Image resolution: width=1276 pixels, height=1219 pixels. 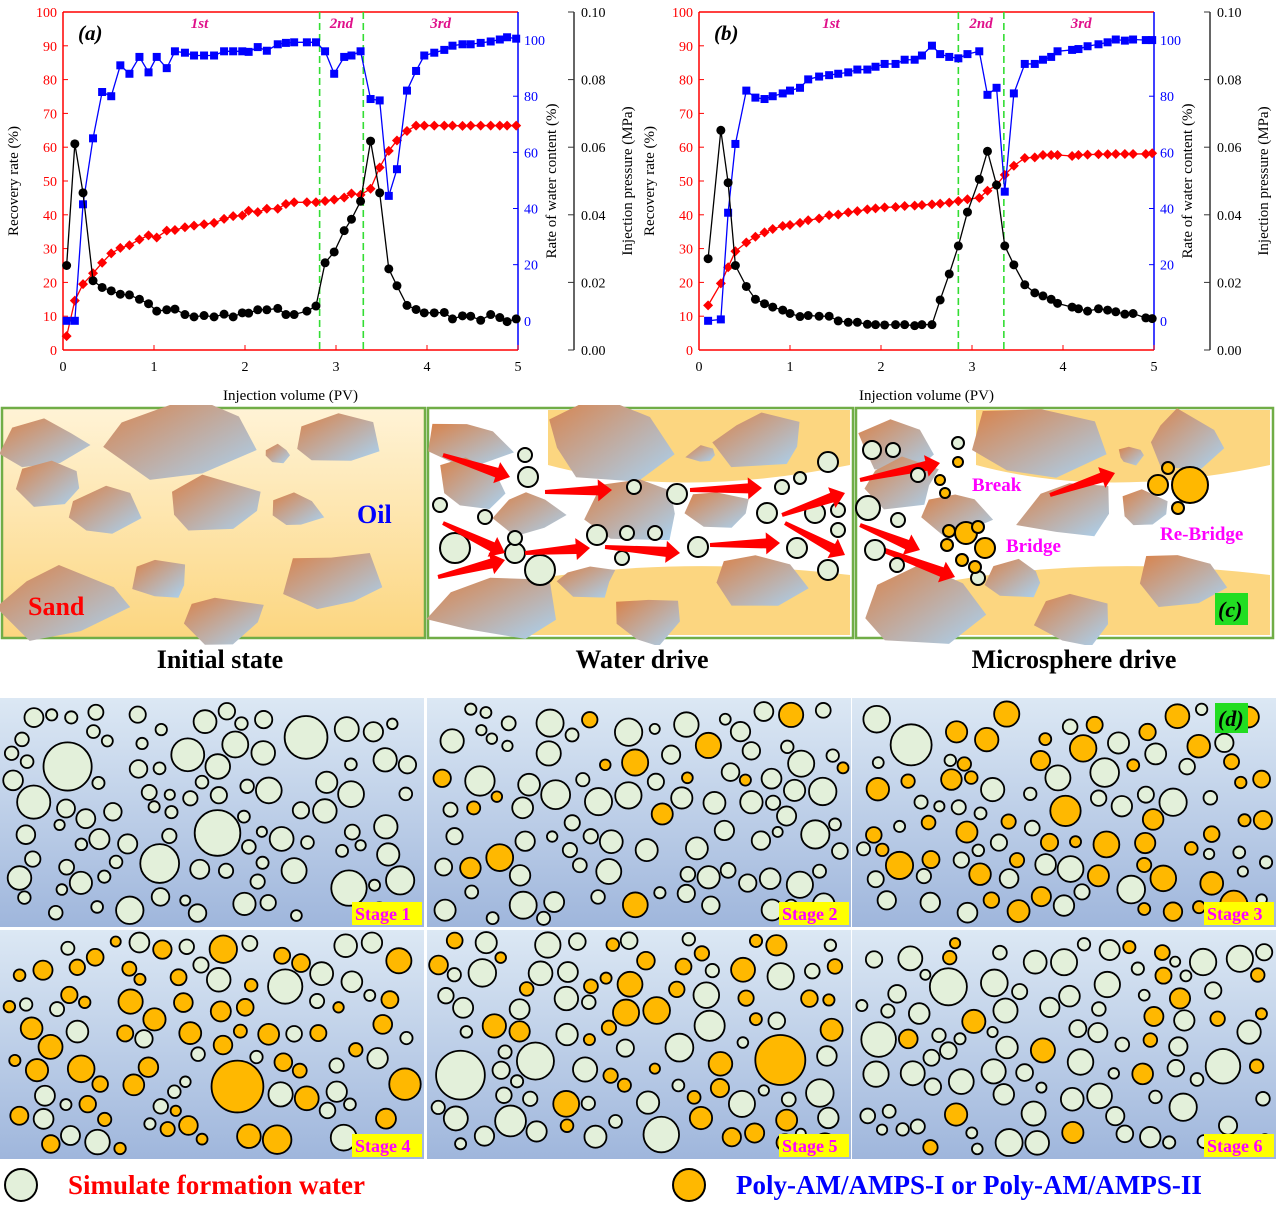 I want to click on pressure-tick-label: 0.02, so click(x=1229, y=283).